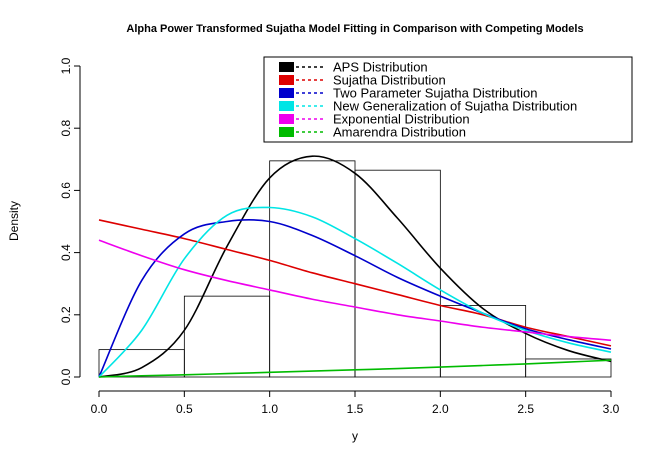 Image resolution: width=672 pixels, height=456 pixels. I want to click on y-tick-label: 0.0, so click(66, 376).